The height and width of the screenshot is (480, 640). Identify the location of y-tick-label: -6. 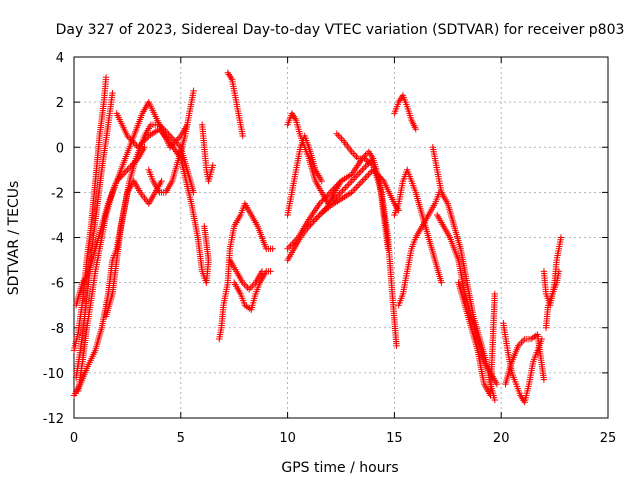
(57, 284).